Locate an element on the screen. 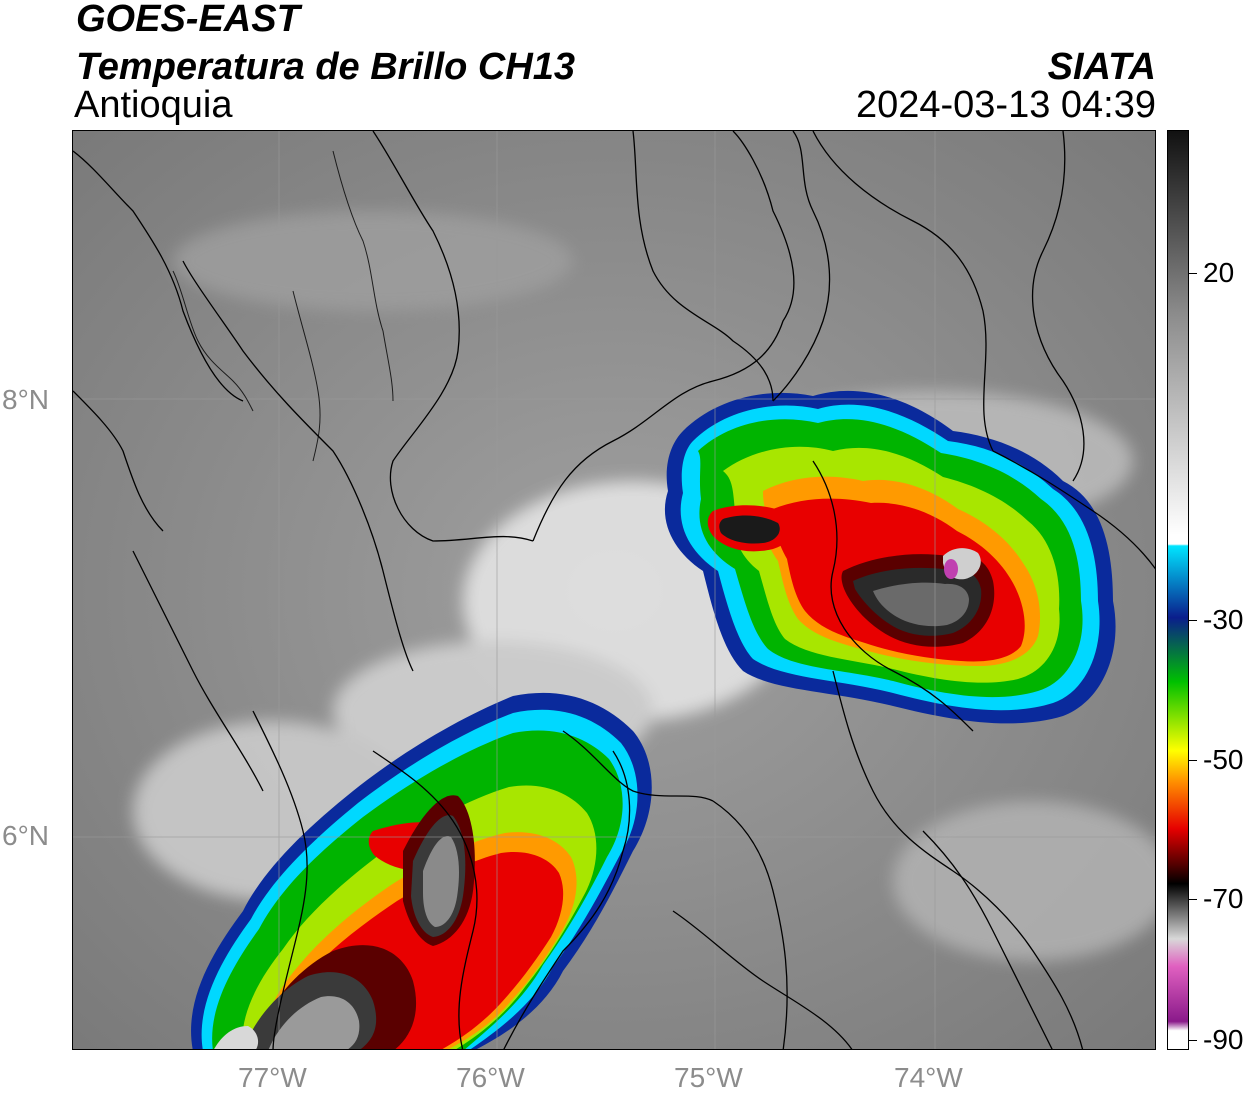 This screenshot has width=1252, height=1099. product-title: Temperatura de Brillo CH13 is located at coordinates (326, 67).